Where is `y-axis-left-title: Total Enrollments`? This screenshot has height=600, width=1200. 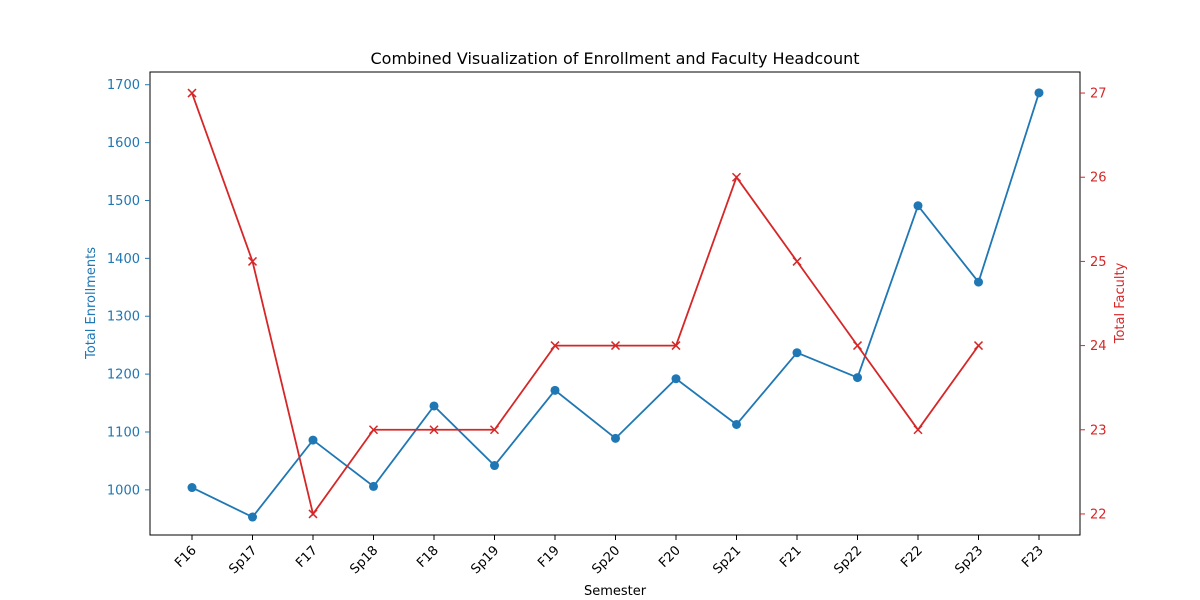 y-axis-left-title: Total Enrollments is located at coordinates (91, 303).